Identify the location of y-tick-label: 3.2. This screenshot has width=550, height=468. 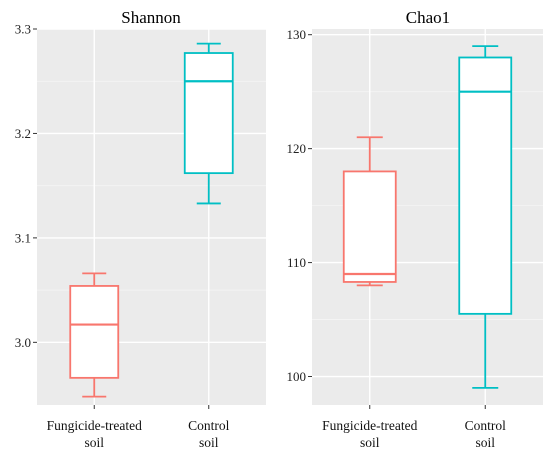
(23, 133).